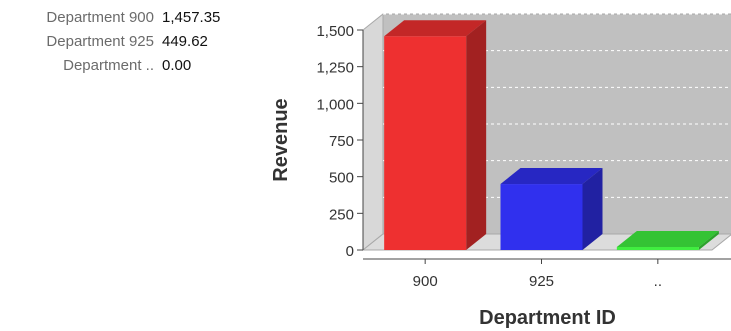 This screenshot has height=331, width=731. I want to click on summary-label: Department 925, so click(100, 41).